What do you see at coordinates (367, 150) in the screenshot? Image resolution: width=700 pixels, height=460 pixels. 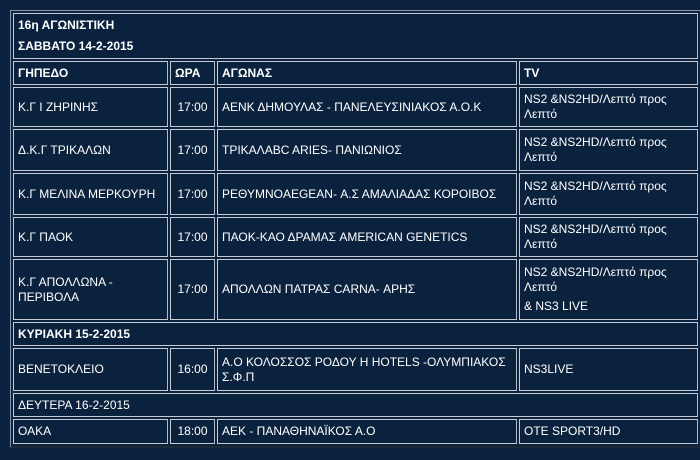 I see `match-cell: ΤΡΙΚΑΛΑBC ARIES- ΠΑΝΙΩΝΙΟΣ` at bounding box center [367, 150].